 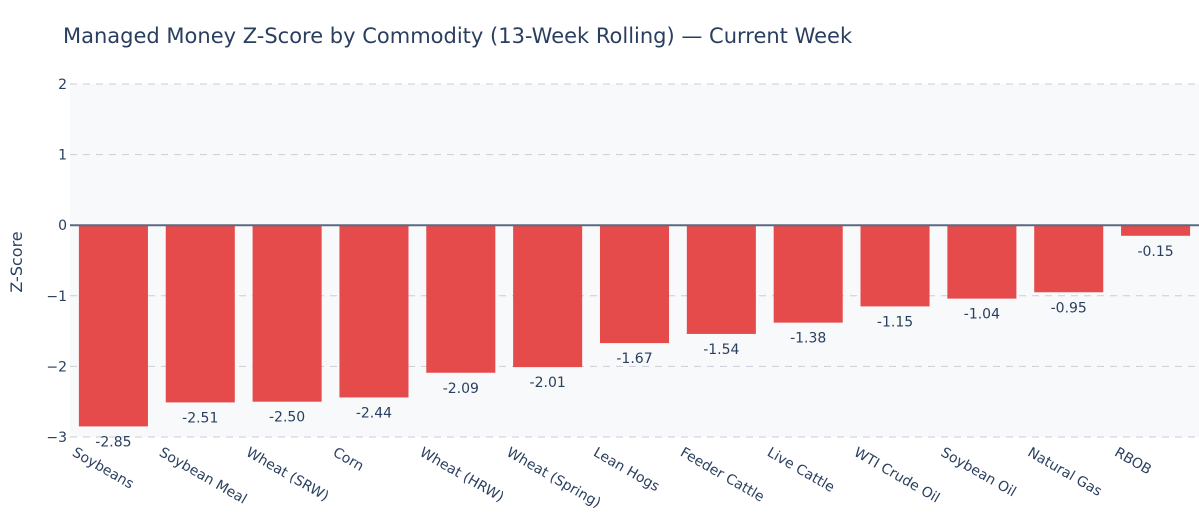 I want to click on y-tick-label: 1, so click(x=62, y=156).